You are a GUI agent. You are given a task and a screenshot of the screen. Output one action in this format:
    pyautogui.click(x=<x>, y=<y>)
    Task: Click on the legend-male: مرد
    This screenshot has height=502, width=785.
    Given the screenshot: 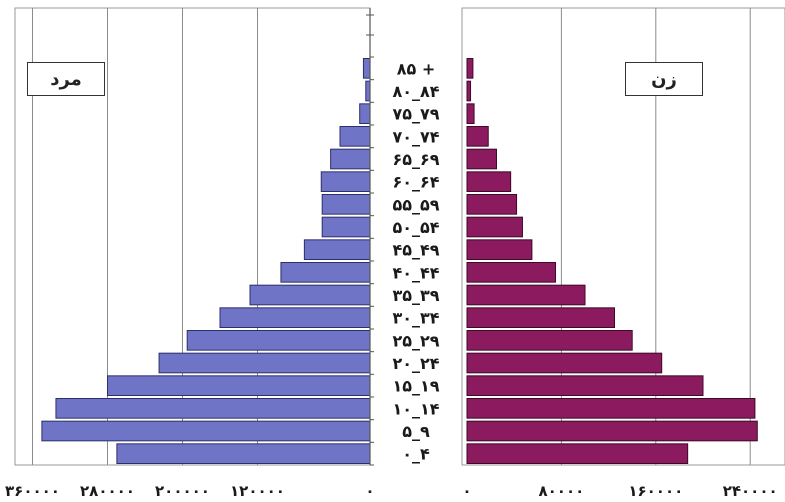 What is the action you would take?
    pyautogui.click(x=66, y=79)
    